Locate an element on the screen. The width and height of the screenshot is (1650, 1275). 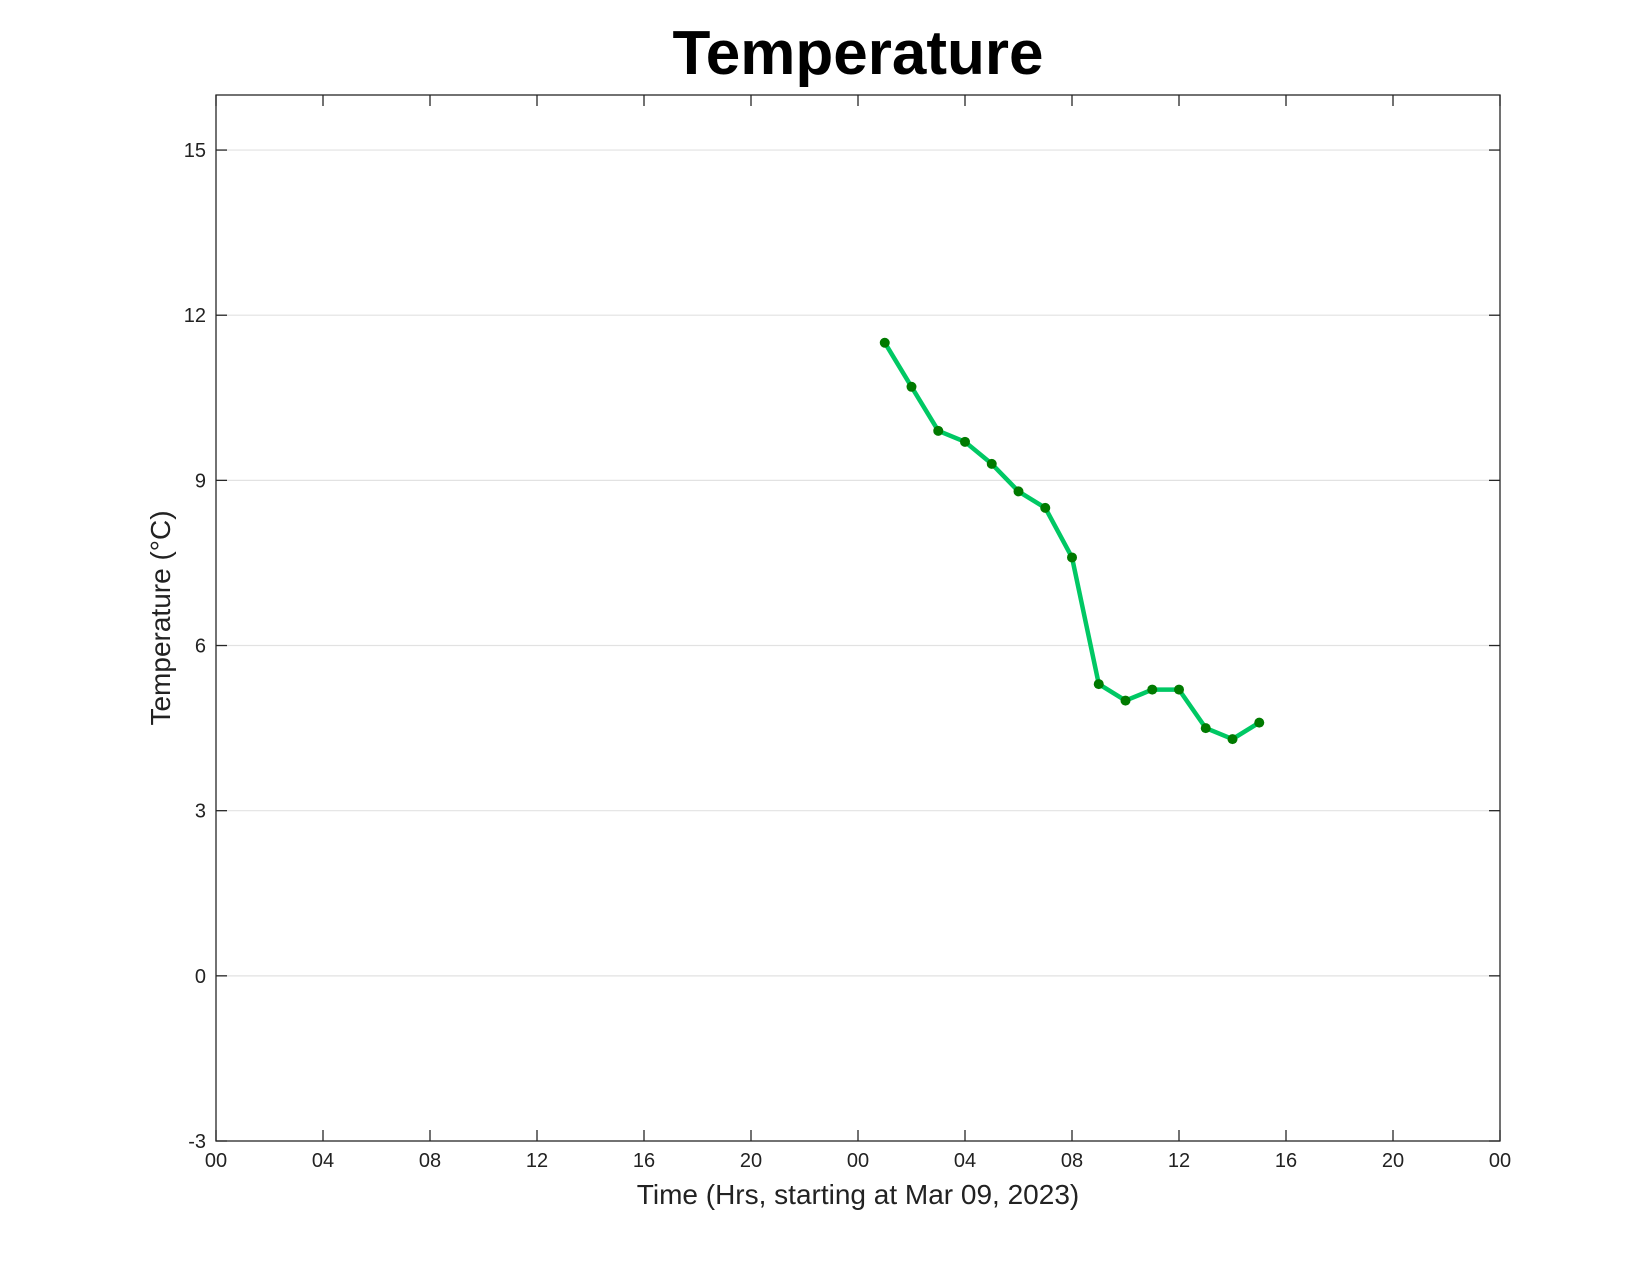
y-tick-label: -3 is located at coordinates (197, 1142).